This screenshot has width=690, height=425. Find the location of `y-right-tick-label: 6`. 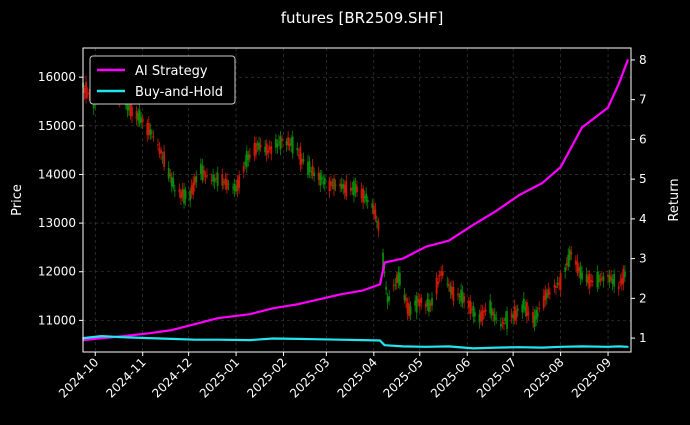

y-right-tick-label: 6 is located at coordinates (643, 139).